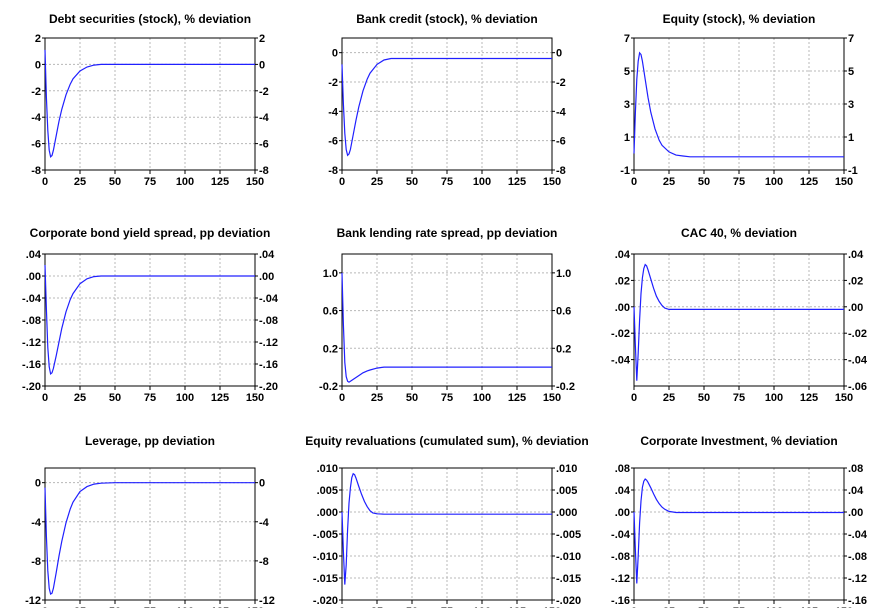  What do you see at coordinates (561, 83) in the screenshot?
I see `y-tick-label-right: -2` at bounding box center [561, 83].